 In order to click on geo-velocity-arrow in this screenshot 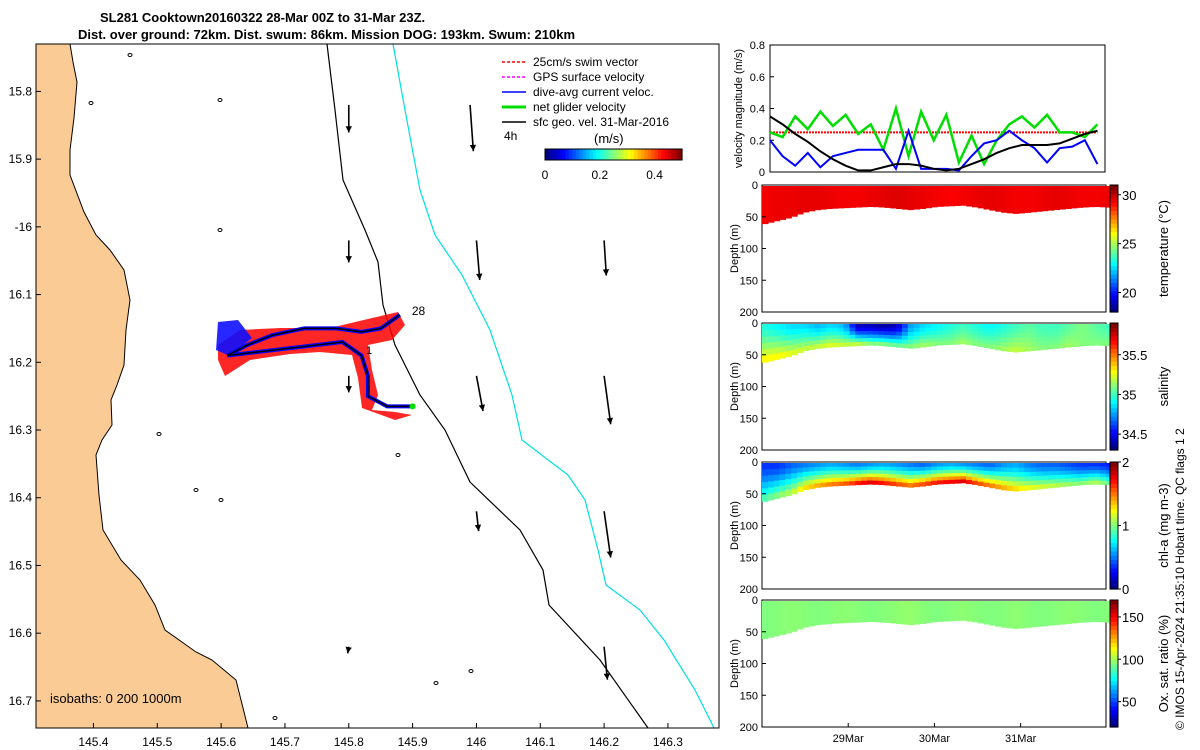, I will do `click(607, 534)`.